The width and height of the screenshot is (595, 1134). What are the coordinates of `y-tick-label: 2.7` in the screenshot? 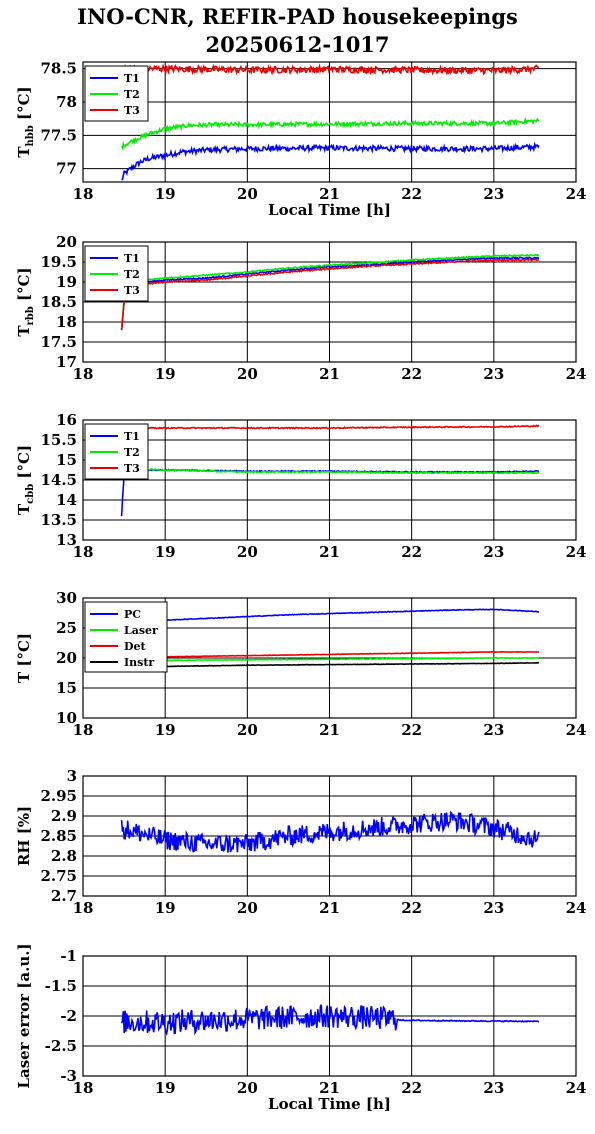 It's located at (64, 896).